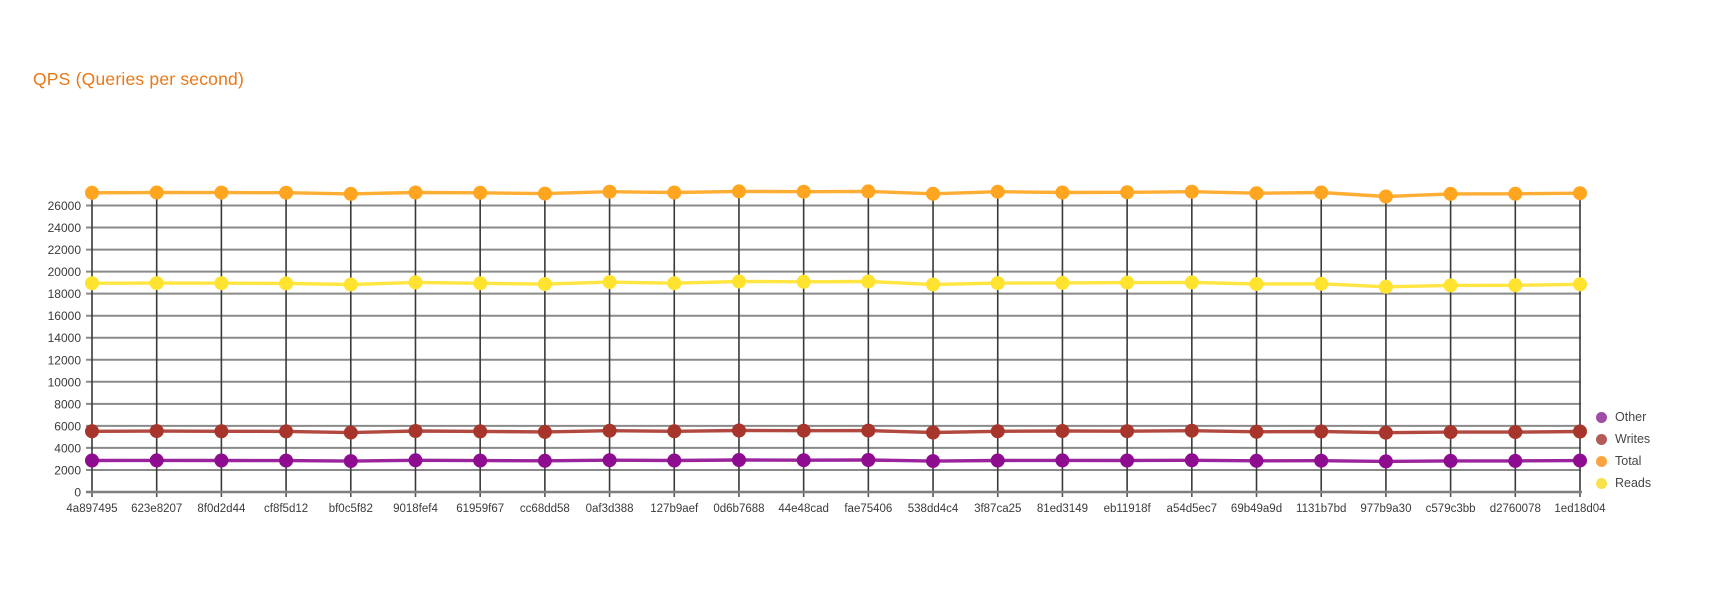 This screenshot has height=591, width=1733. Describe the element at coordinates (1623, 483) in the screenshot. I see `legend-item-reads: Reads` at that location.